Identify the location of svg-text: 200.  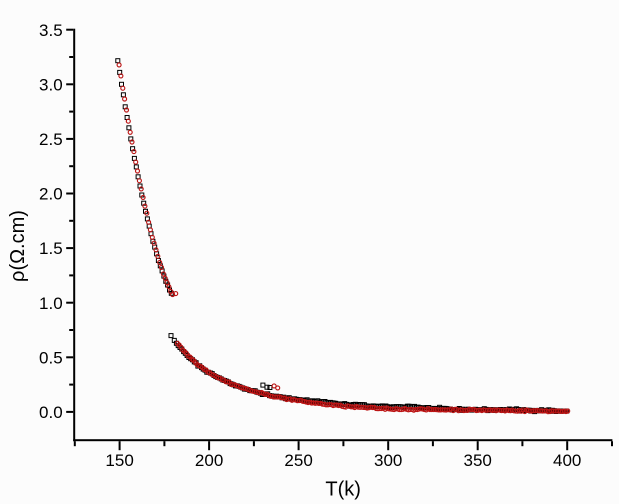
(209, 460).